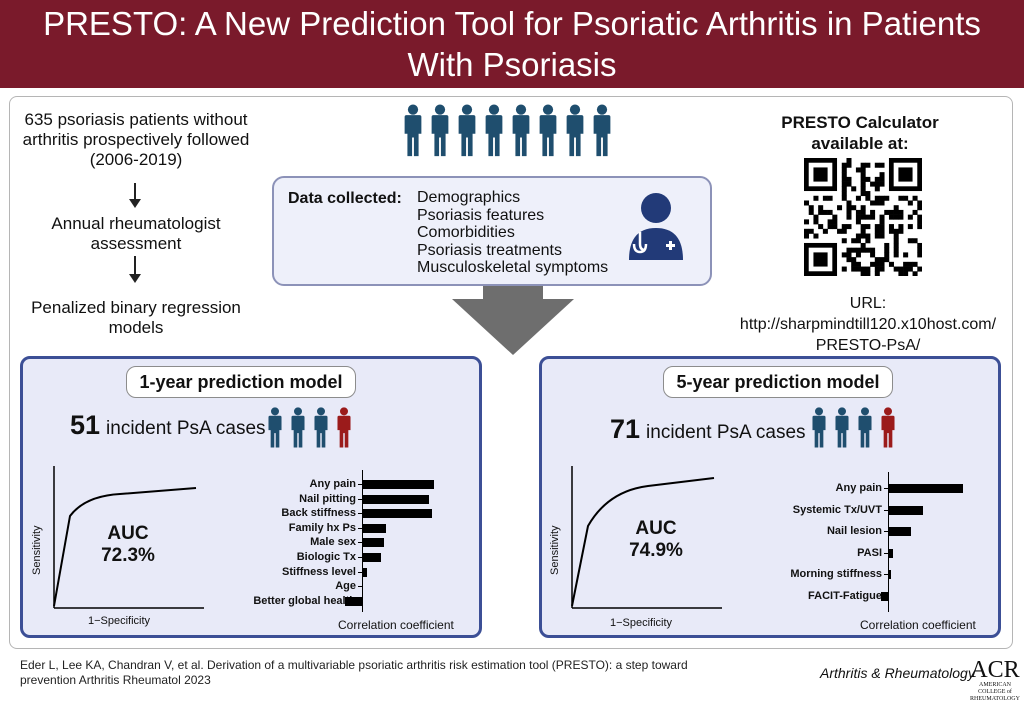  I want to click on bar-label: Stiffness level, so click(319, 571).